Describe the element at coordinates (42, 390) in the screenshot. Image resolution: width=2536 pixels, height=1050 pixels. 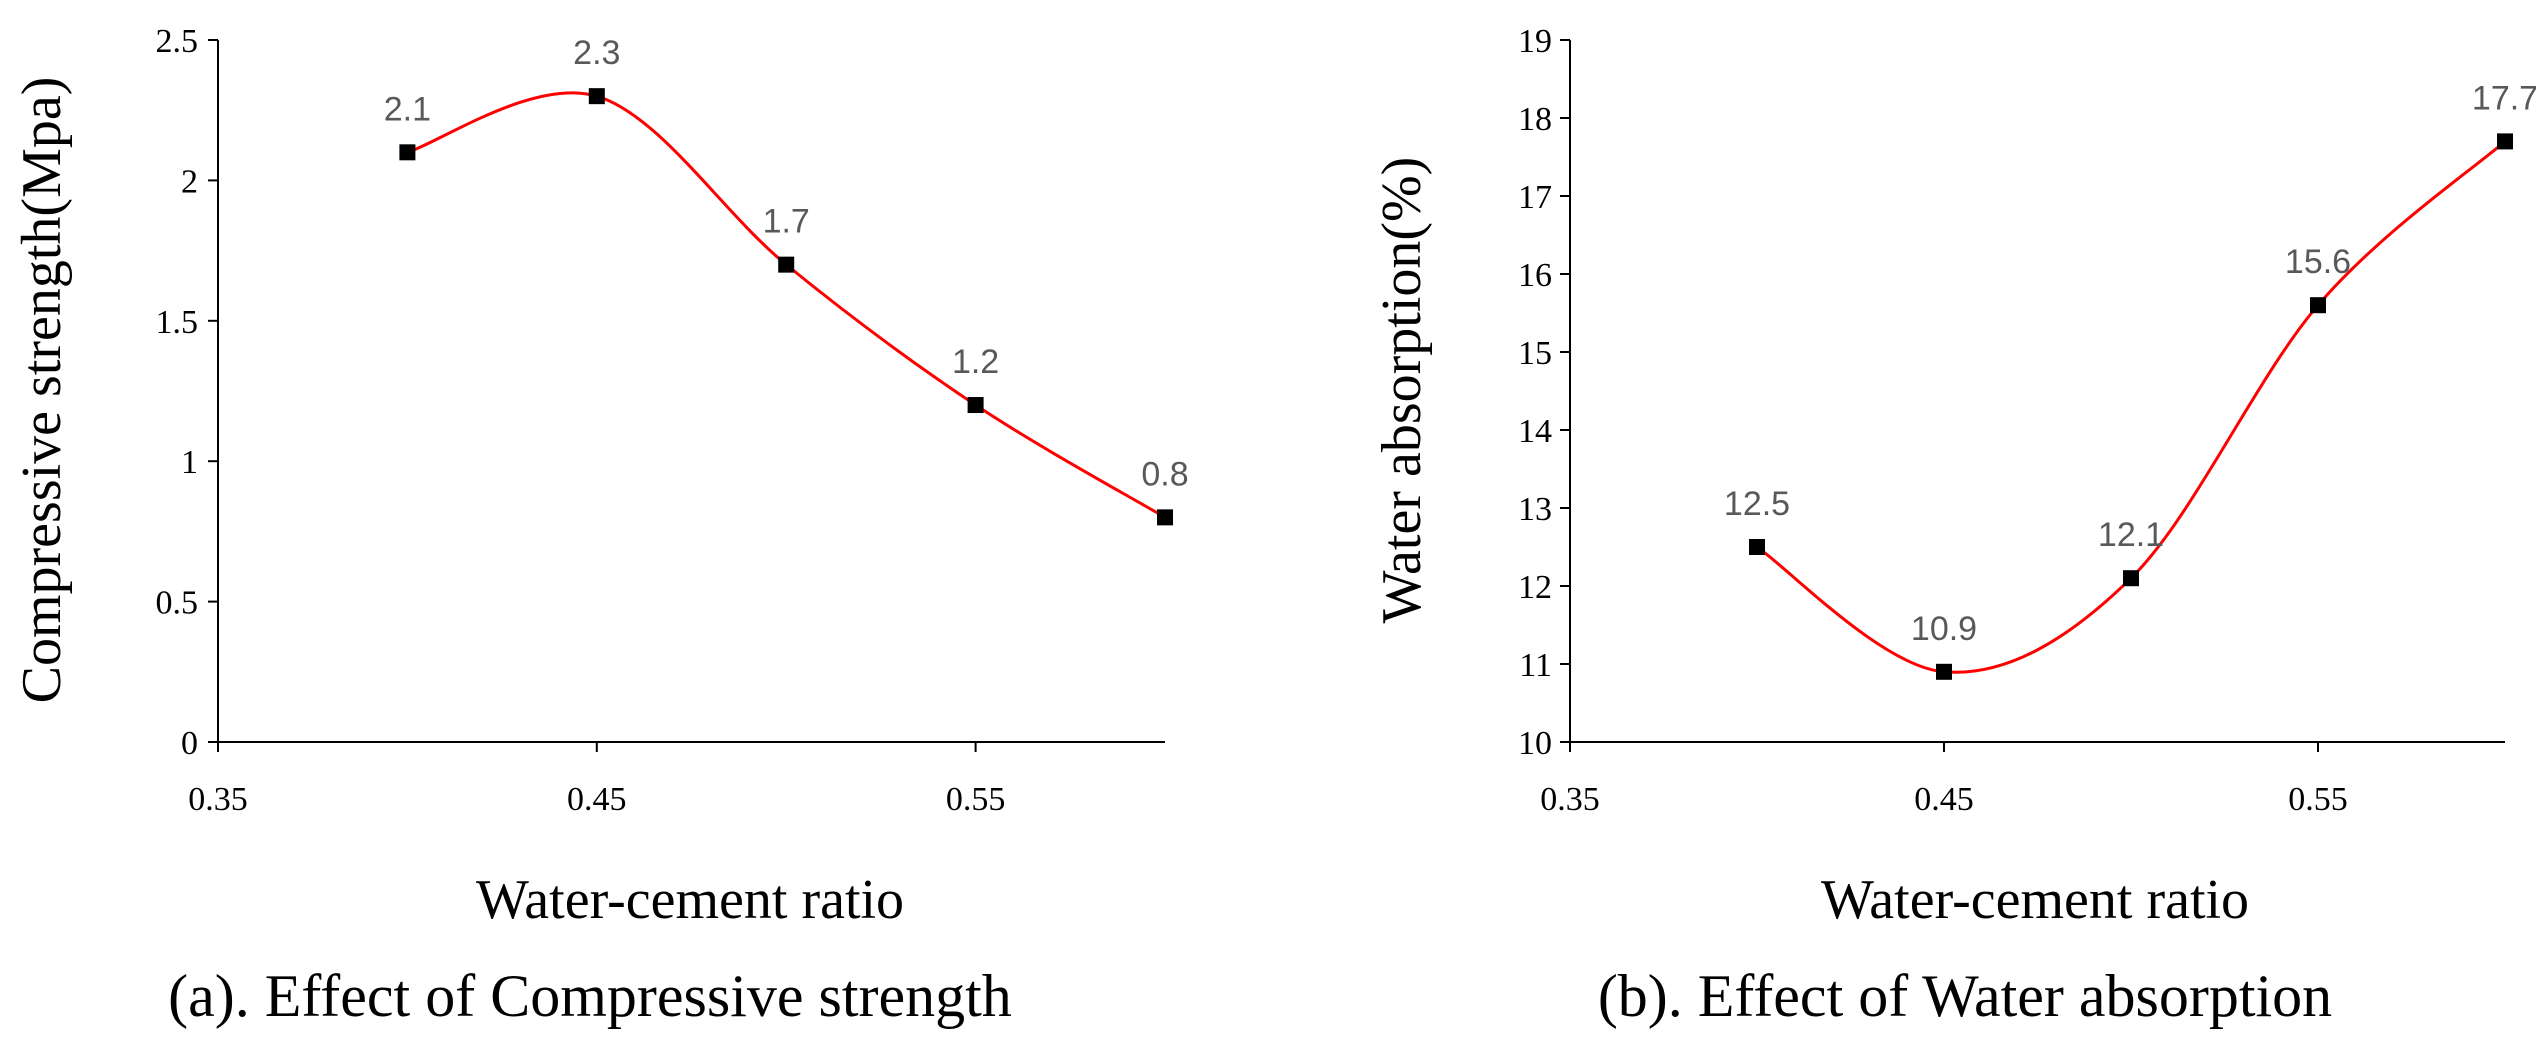
I see `y-axis-title: Compressive strength(Mpa)` at that location.